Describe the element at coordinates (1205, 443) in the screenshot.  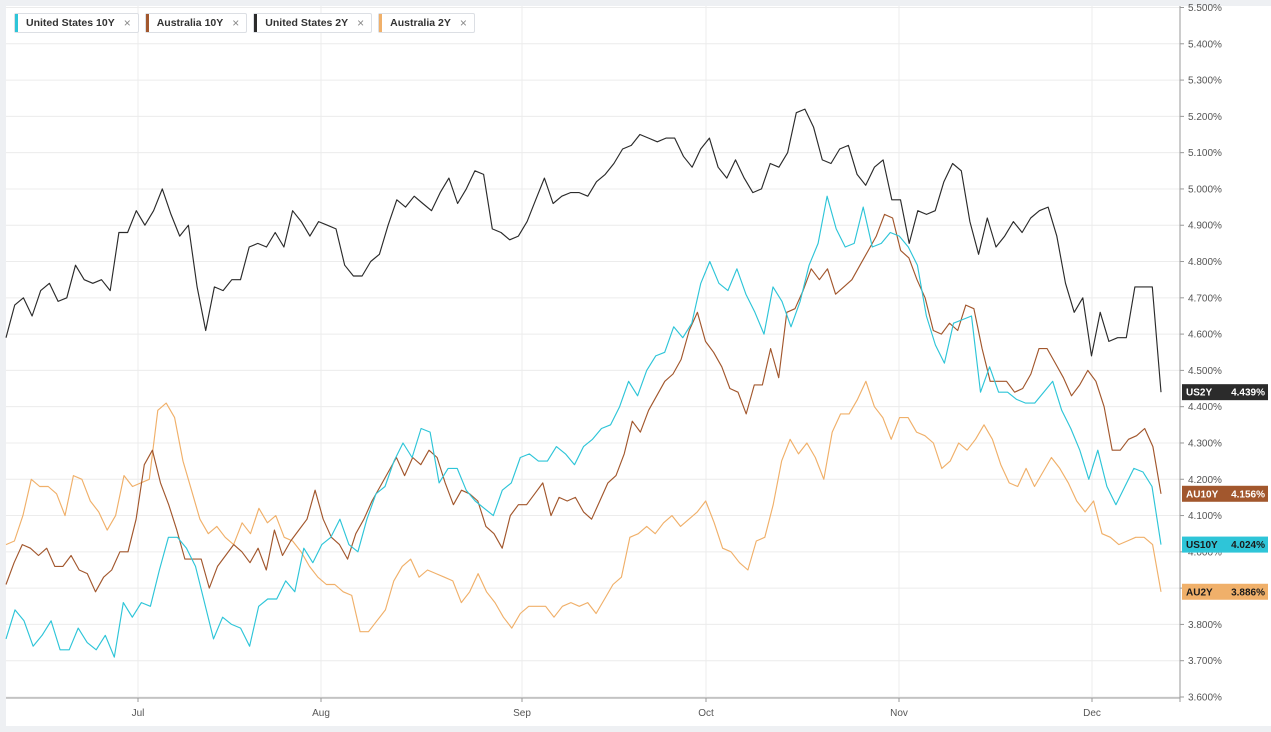
I see `y-tick-label: 4.300%` at that location.